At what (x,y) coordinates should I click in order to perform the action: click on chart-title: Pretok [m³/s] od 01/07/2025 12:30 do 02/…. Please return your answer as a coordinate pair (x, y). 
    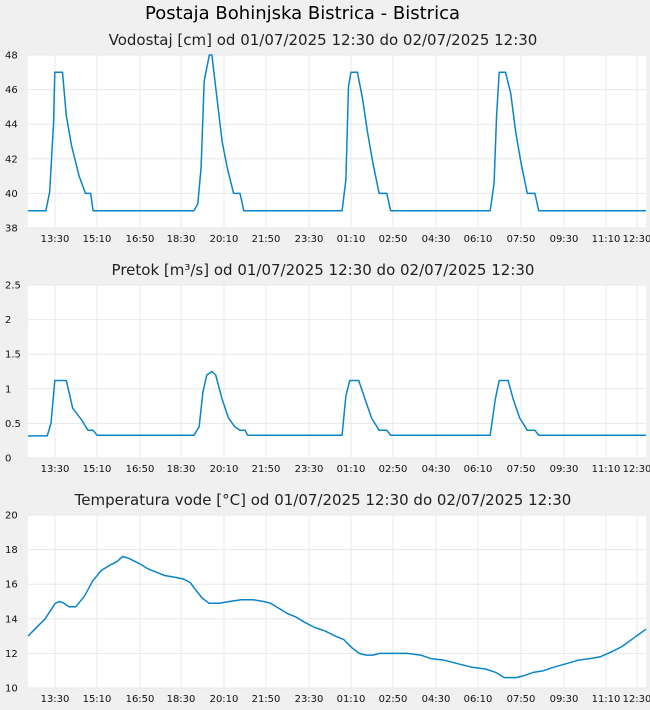
    Looking at the image, I should click on (323, 270).